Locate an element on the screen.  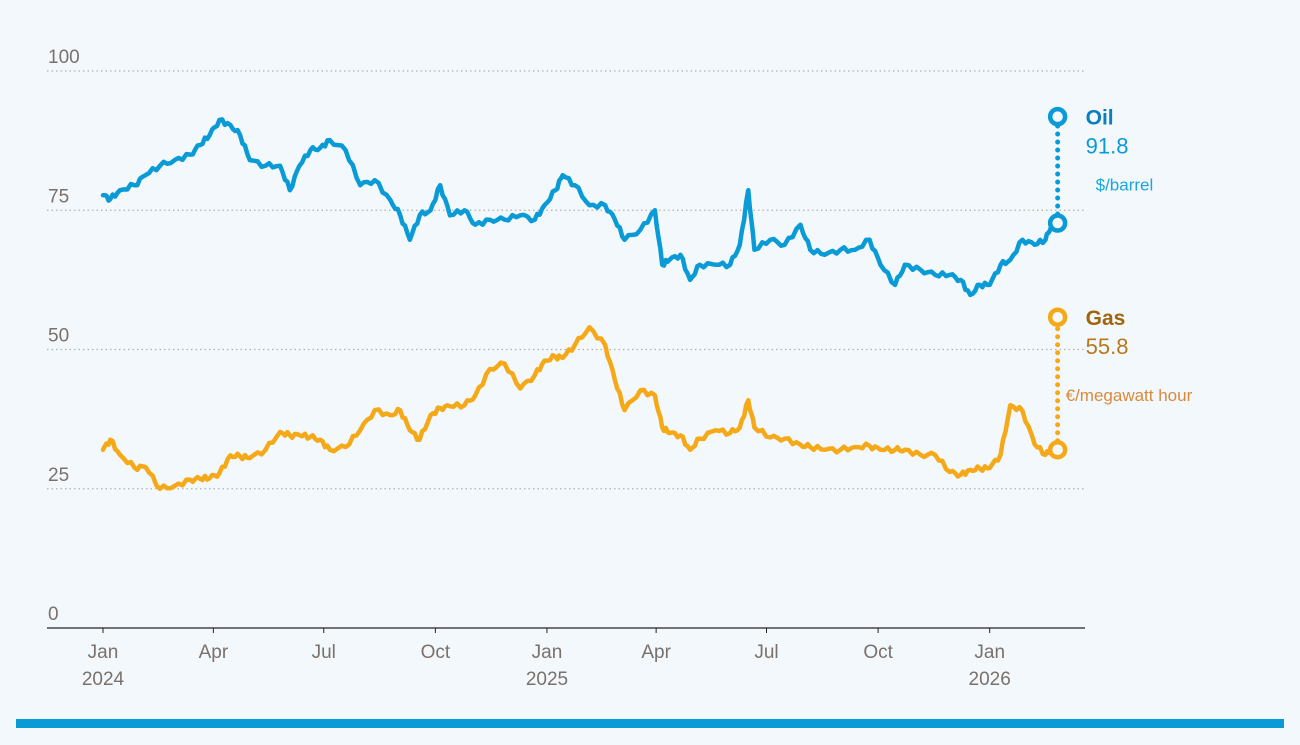
series-label: Gas is located at coordinates (1106, 318).